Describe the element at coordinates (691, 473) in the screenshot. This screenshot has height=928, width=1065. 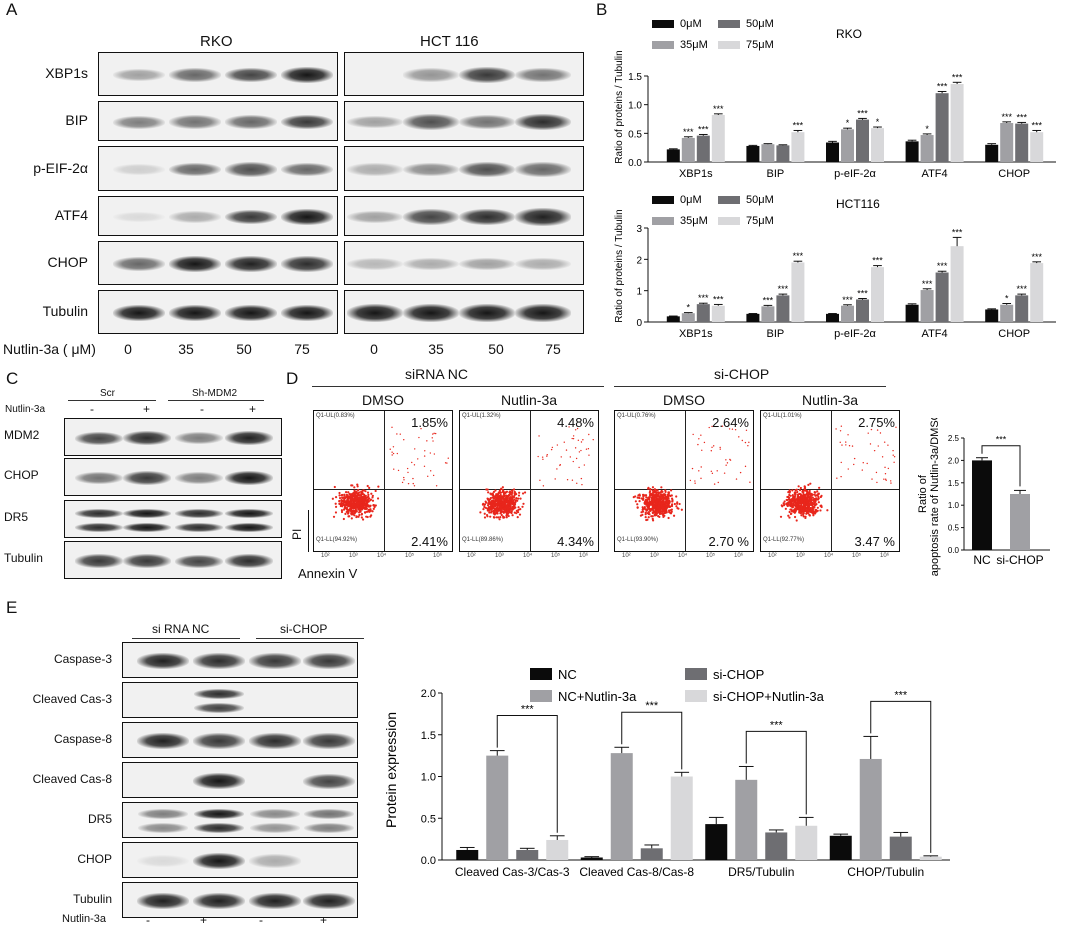
I see `event-scatter` at that location.